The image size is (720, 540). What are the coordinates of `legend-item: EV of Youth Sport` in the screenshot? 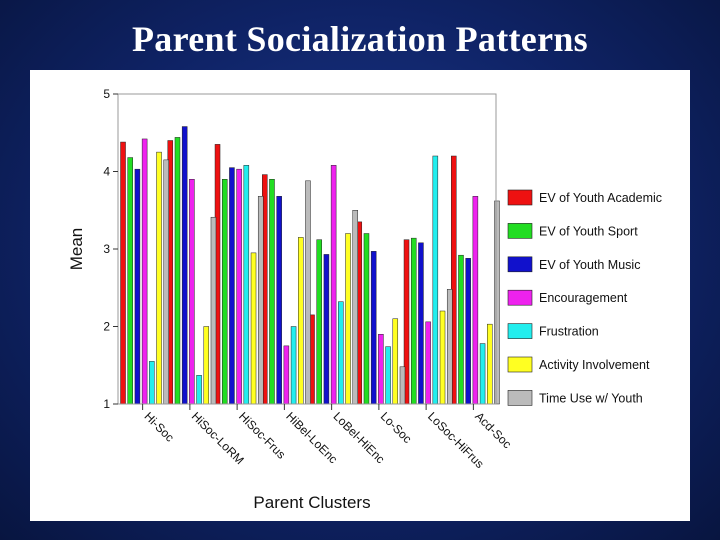 It's located at (572, 231).